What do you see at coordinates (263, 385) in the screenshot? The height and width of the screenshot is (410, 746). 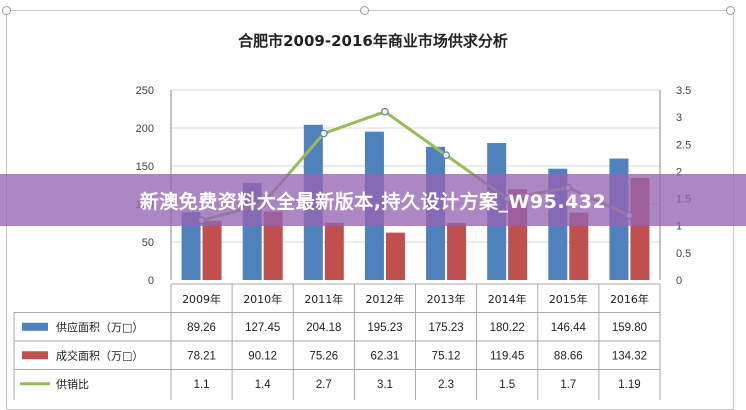 I see `table-cell: 1.4` at bounding box center [263, 385].